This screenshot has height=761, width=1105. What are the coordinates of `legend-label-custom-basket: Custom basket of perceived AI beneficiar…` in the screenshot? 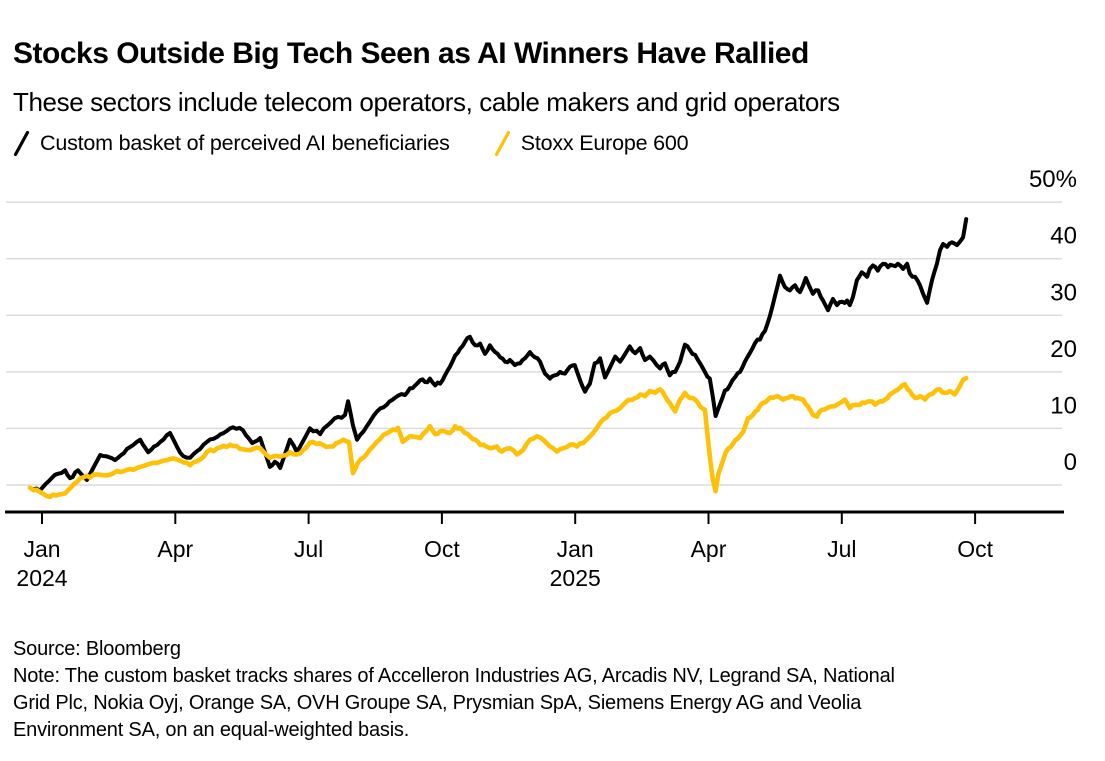 It's located at (245, 143).